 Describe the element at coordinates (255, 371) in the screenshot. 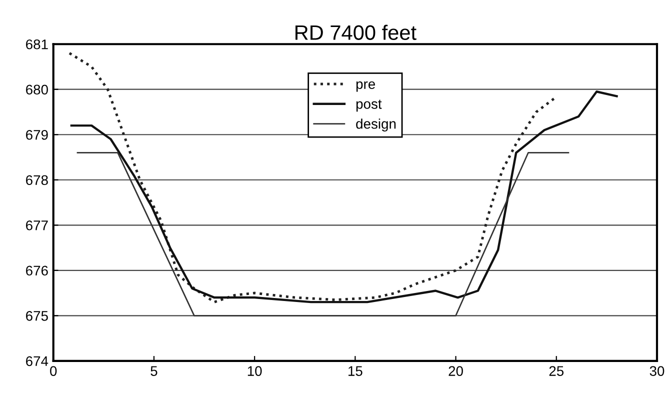

I see `x-tick-label: 10` at that location.